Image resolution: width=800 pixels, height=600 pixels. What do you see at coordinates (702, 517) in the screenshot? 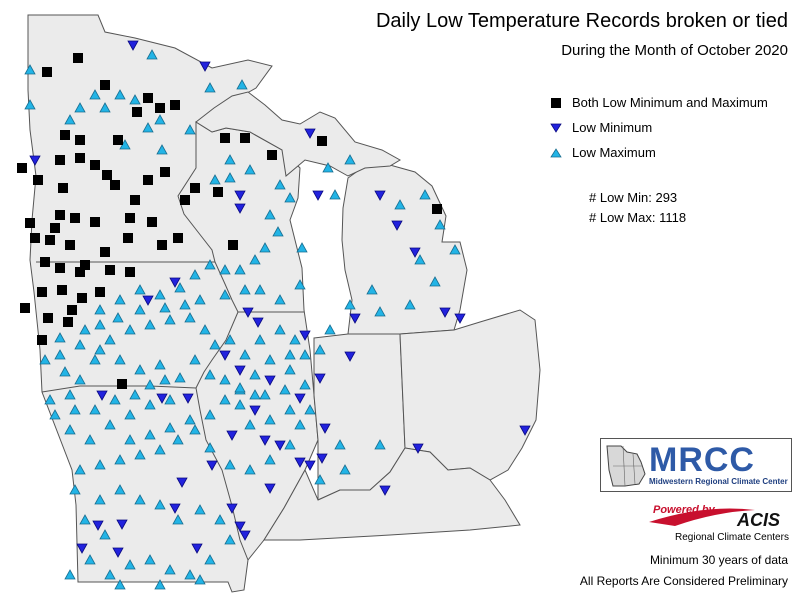
I see `acis-swoosh-icon` at bounding box center [702, 517].